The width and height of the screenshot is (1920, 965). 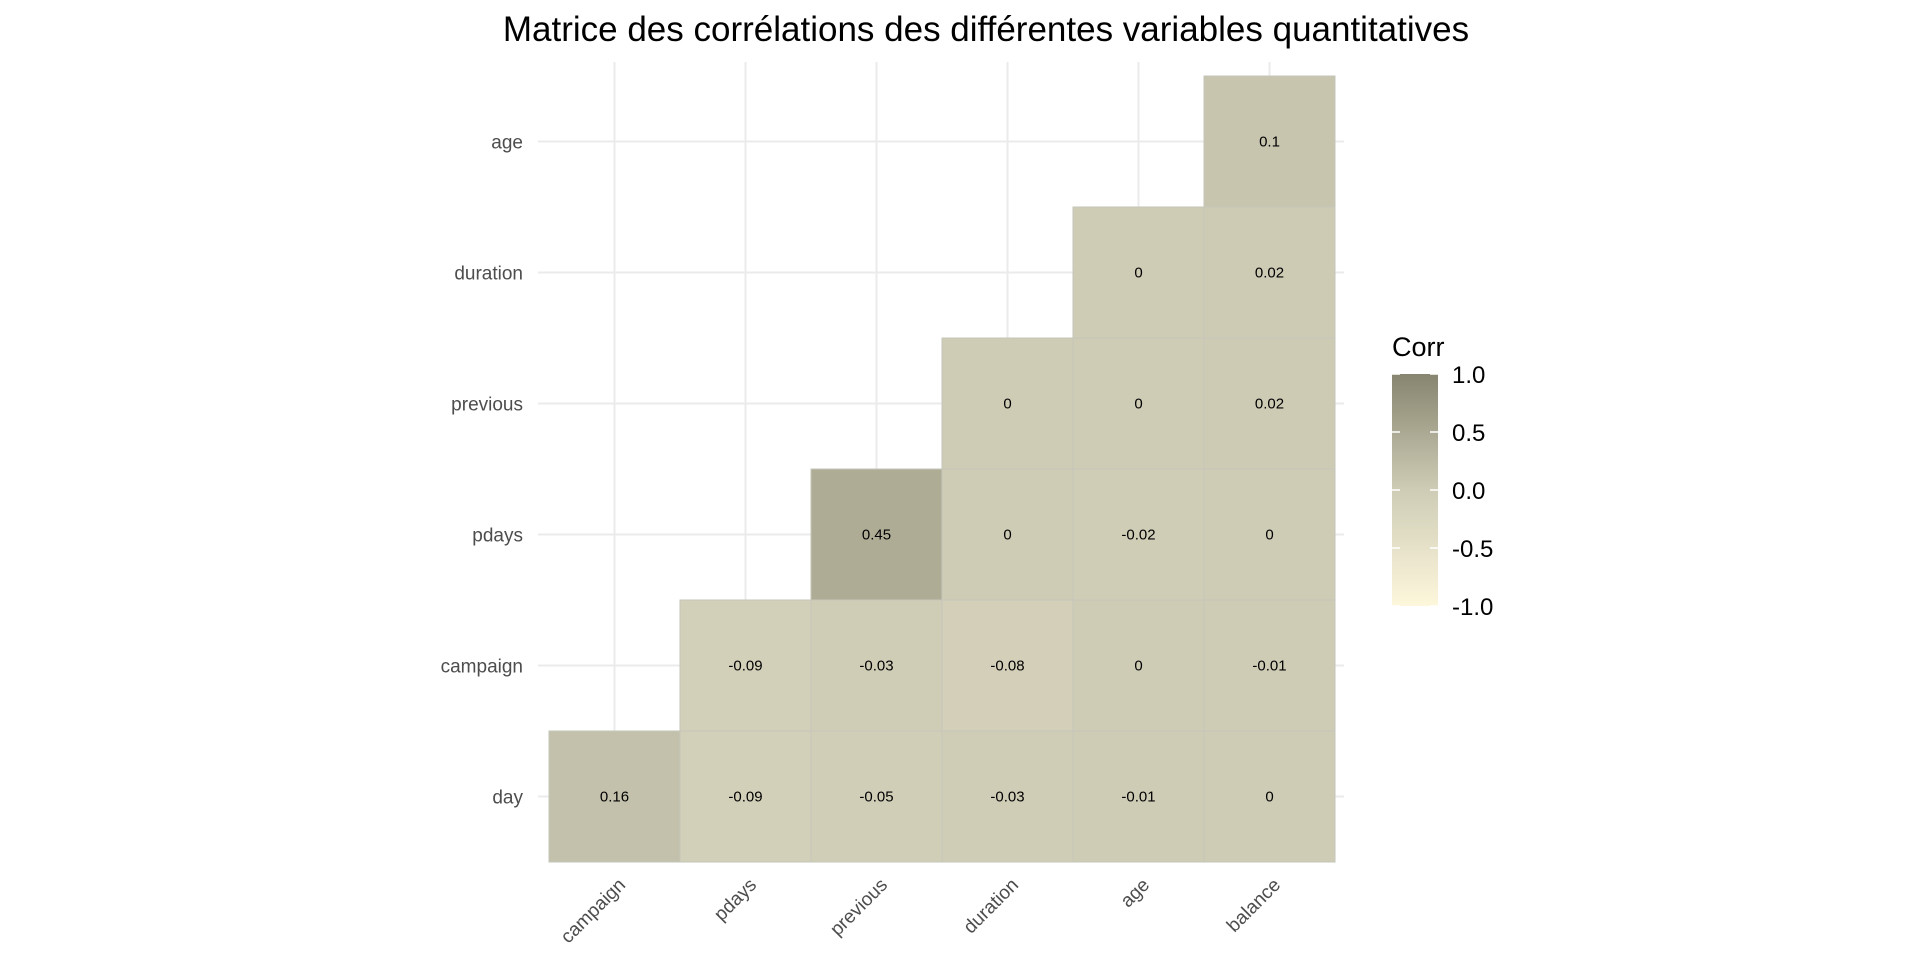 I want to click on cell-label-age-duration: 0, so click(x=1138, y=273).